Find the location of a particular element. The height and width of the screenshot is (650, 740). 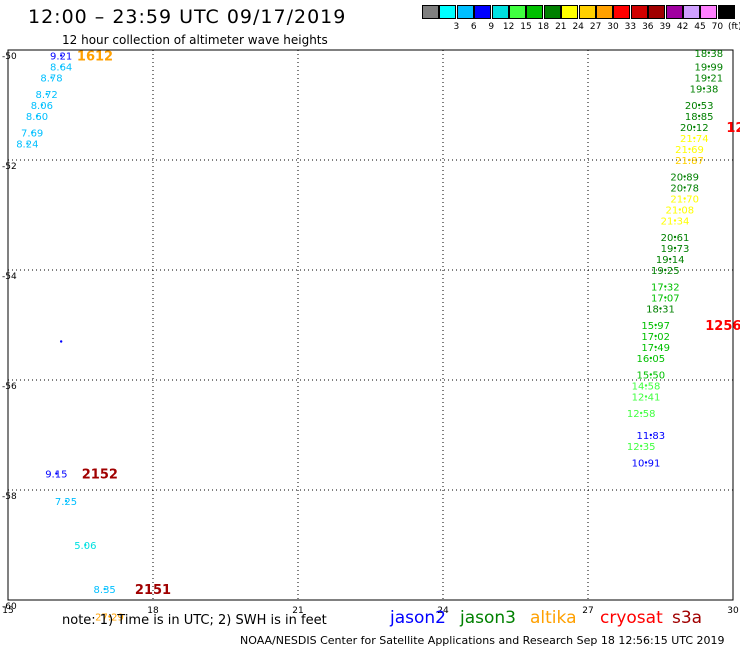

colorbar-label: 36 is located at coordinates (648, 27).